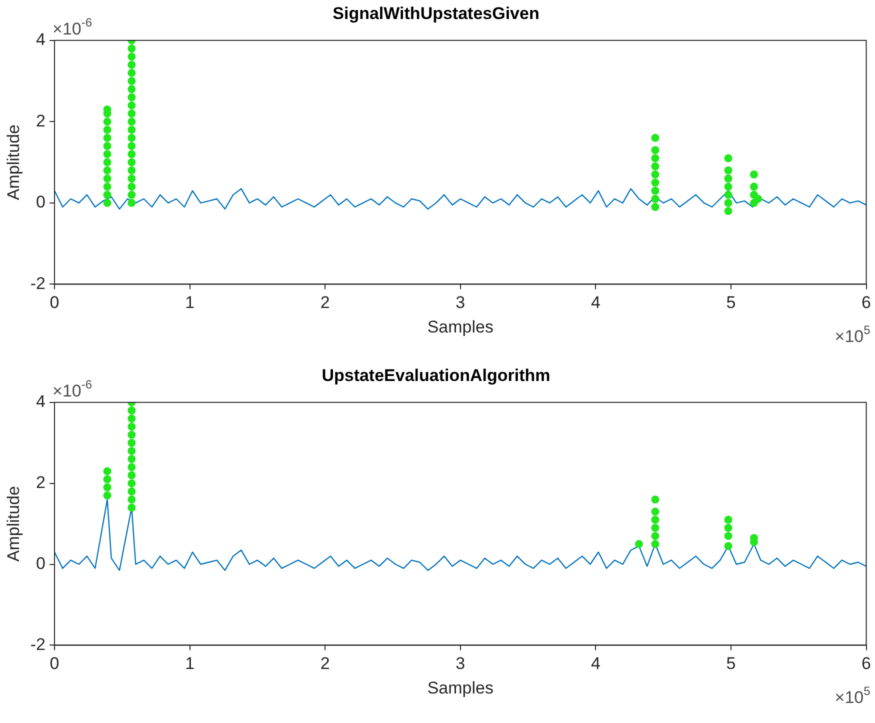  Describe the element at coordinates (461, 664) in the screenshot. I see `x-tick-label: 3` at that location.